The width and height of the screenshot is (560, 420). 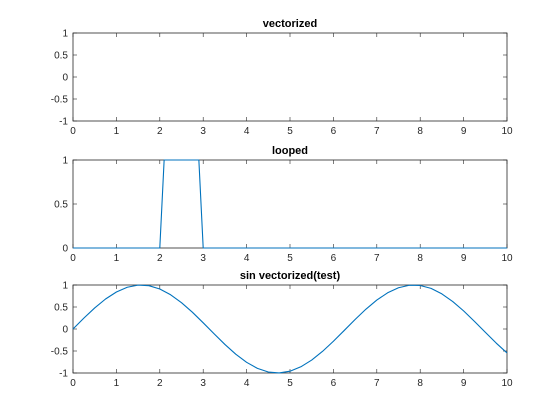 What do you see at coordinates (290, 151) in the screenshot?
I see `chart-title: looped` at bounding box center [290, 151].